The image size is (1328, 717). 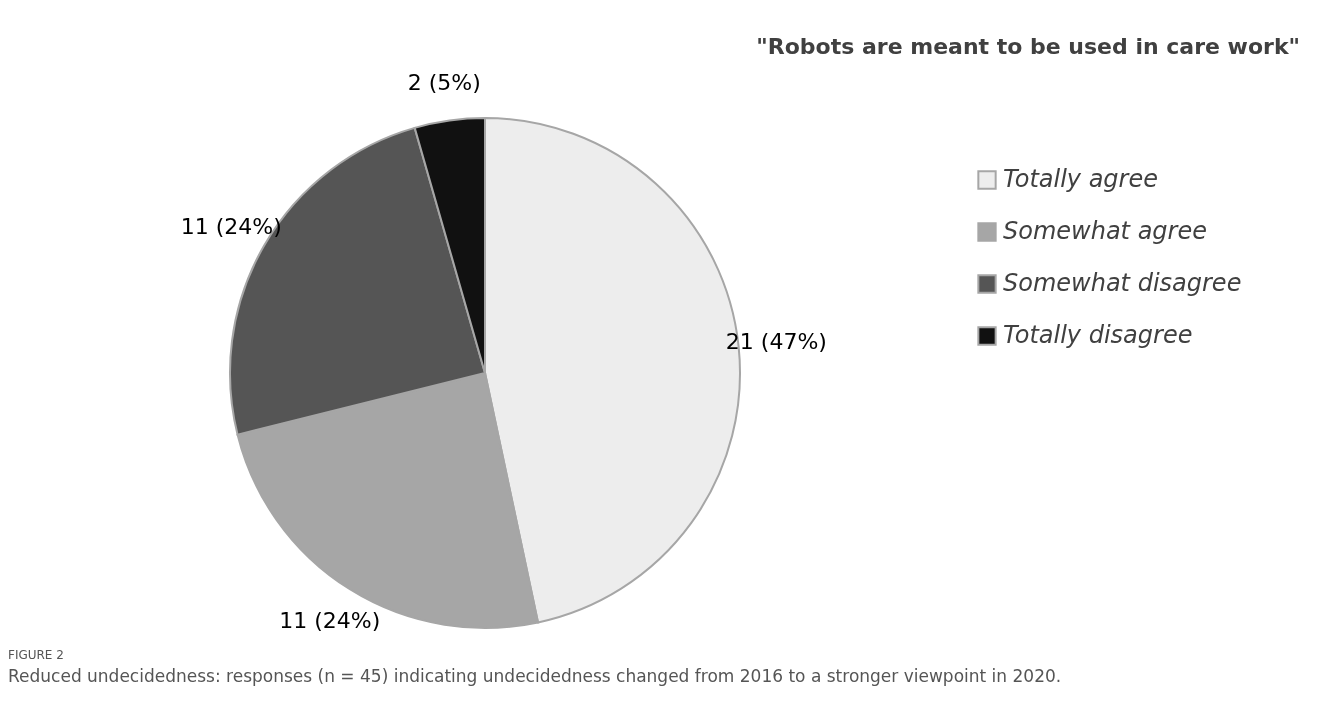 What do you see at coordinates (1081, 179) in the screenshot?
I see `legend-label: Totally agree` at bounding box center [1081, 179].